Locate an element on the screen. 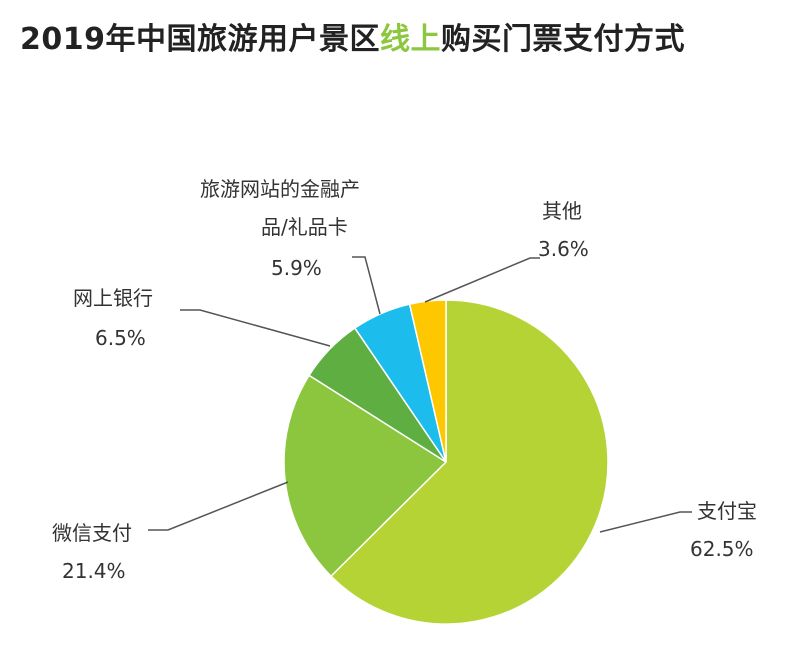 The width and height of the screenshot is (800, 648). leader-other is located at coordinates (482, 280).